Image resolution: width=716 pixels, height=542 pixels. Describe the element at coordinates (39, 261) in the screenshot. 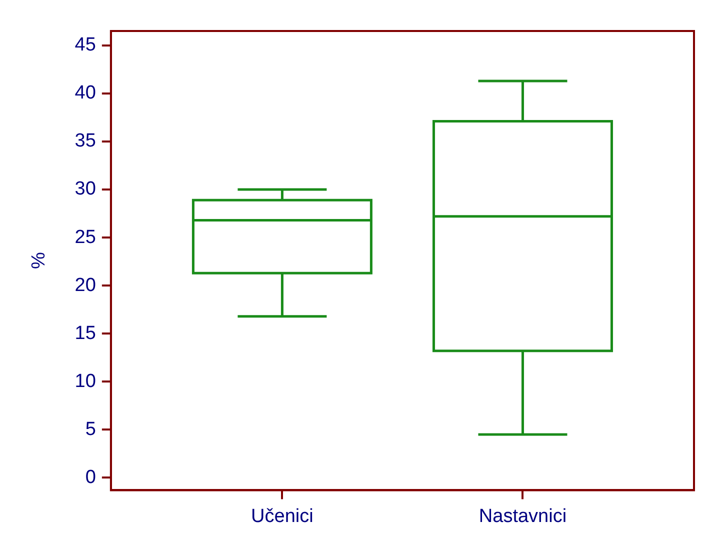

I see `y-axis-title: %` at that location.